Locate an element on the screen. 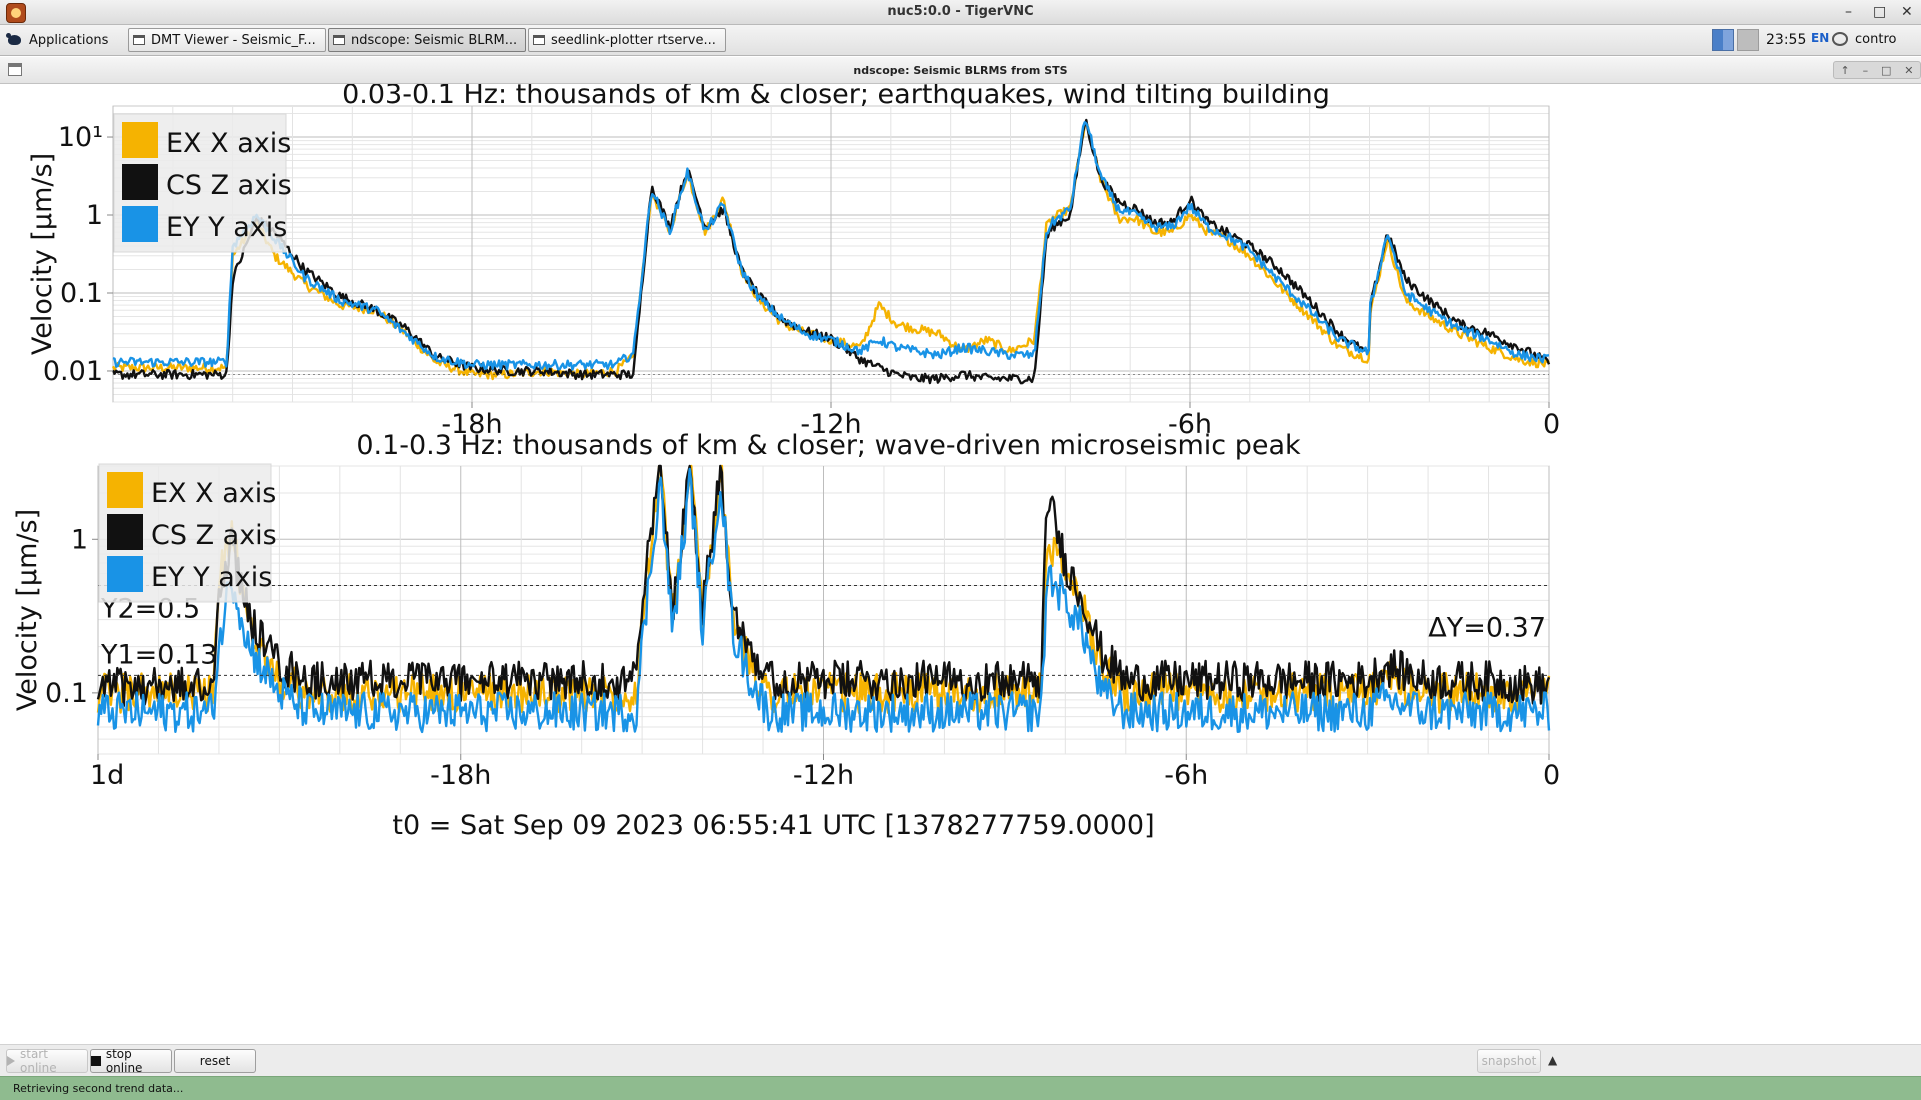  cursor-delta-label: ΔY=0.37 is located at coordinates (1487, 628).